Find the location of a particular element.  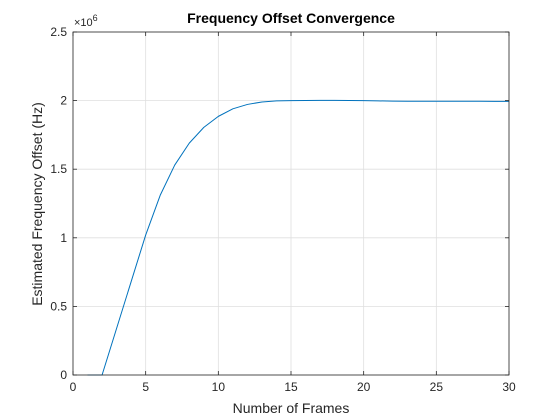

y-tick-label: 0 is located at coordinates (63, 375).